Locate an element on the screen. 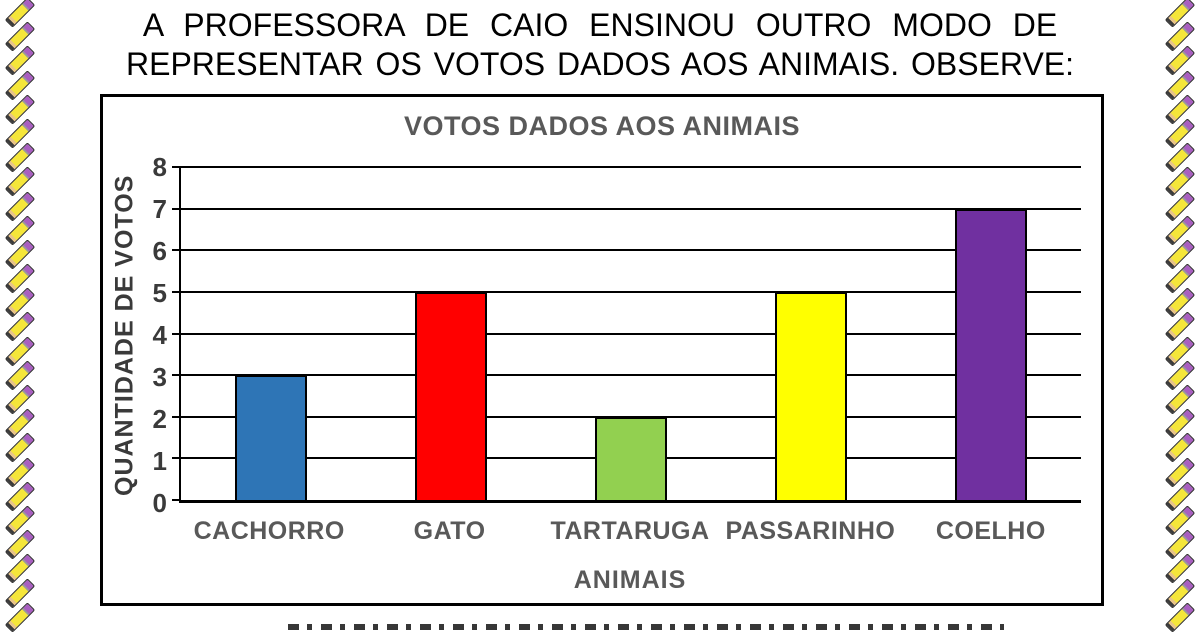 This screenshot has width=1200, height=632. bar-slot-coelho is located at coordinates (991, 333).